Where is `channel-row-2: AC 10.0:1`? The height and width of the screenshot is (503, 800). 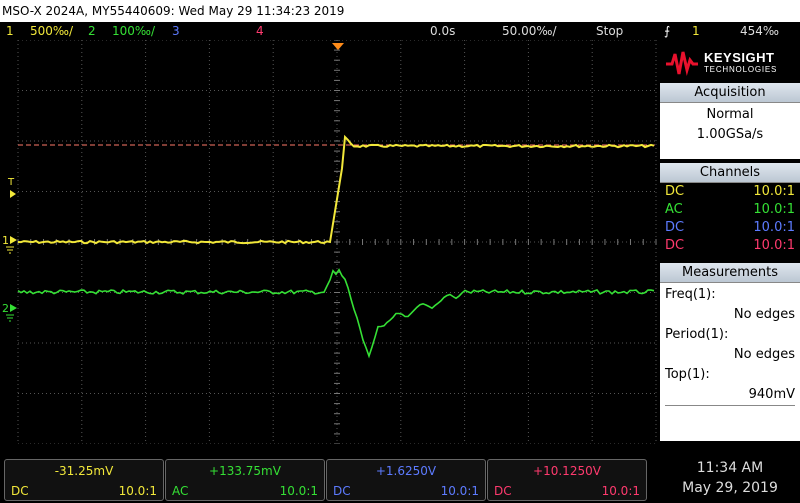
channel-row-2: AC 10.0:1 is located at coordinates (730, 209).